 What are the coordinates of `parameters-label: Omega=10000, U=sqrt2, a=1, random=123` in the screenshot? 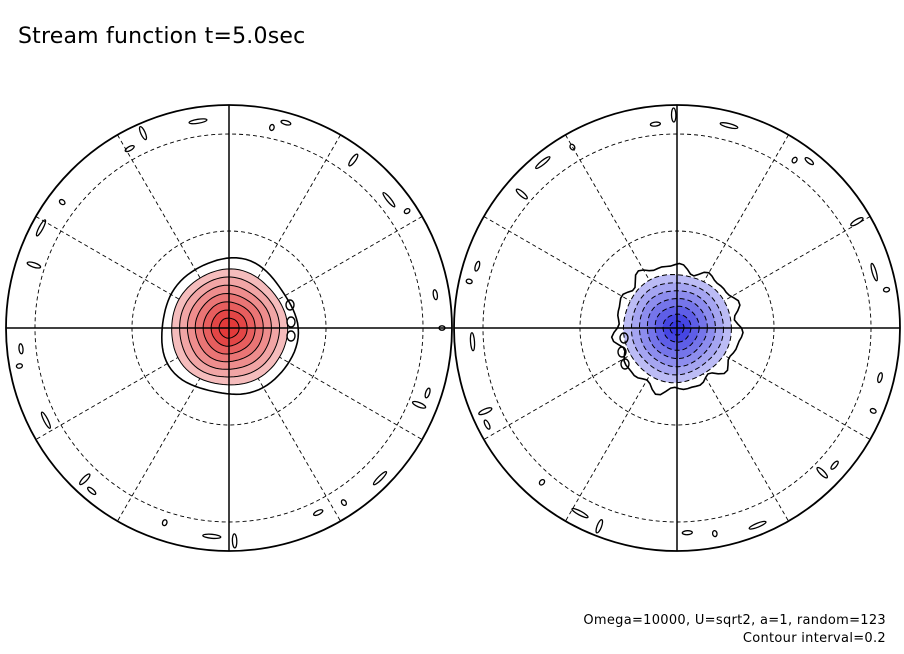 It's located at (734, 620).